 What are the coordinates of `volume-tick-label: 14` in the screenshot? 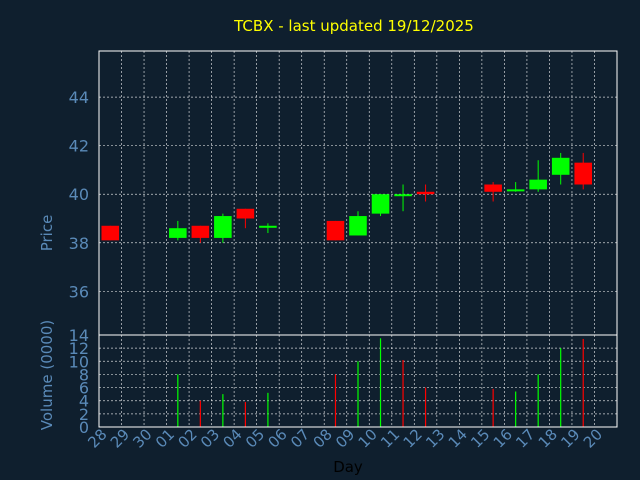 It's located at (79, 335).